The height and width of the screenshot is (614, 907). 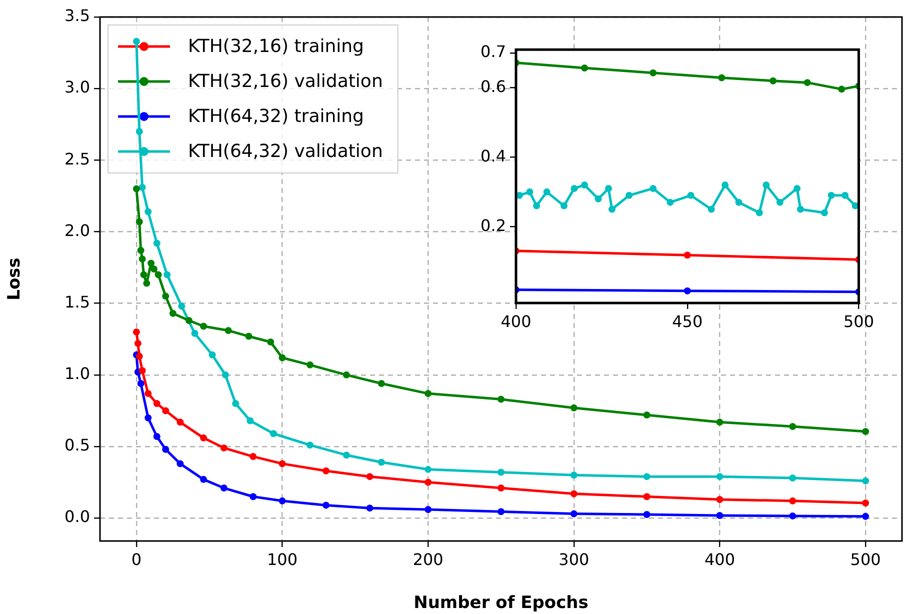 What do you see at coordinates (687, 321) in the screenshot?
I see `x-tick-label: 450` at bounding box center [687, 321].